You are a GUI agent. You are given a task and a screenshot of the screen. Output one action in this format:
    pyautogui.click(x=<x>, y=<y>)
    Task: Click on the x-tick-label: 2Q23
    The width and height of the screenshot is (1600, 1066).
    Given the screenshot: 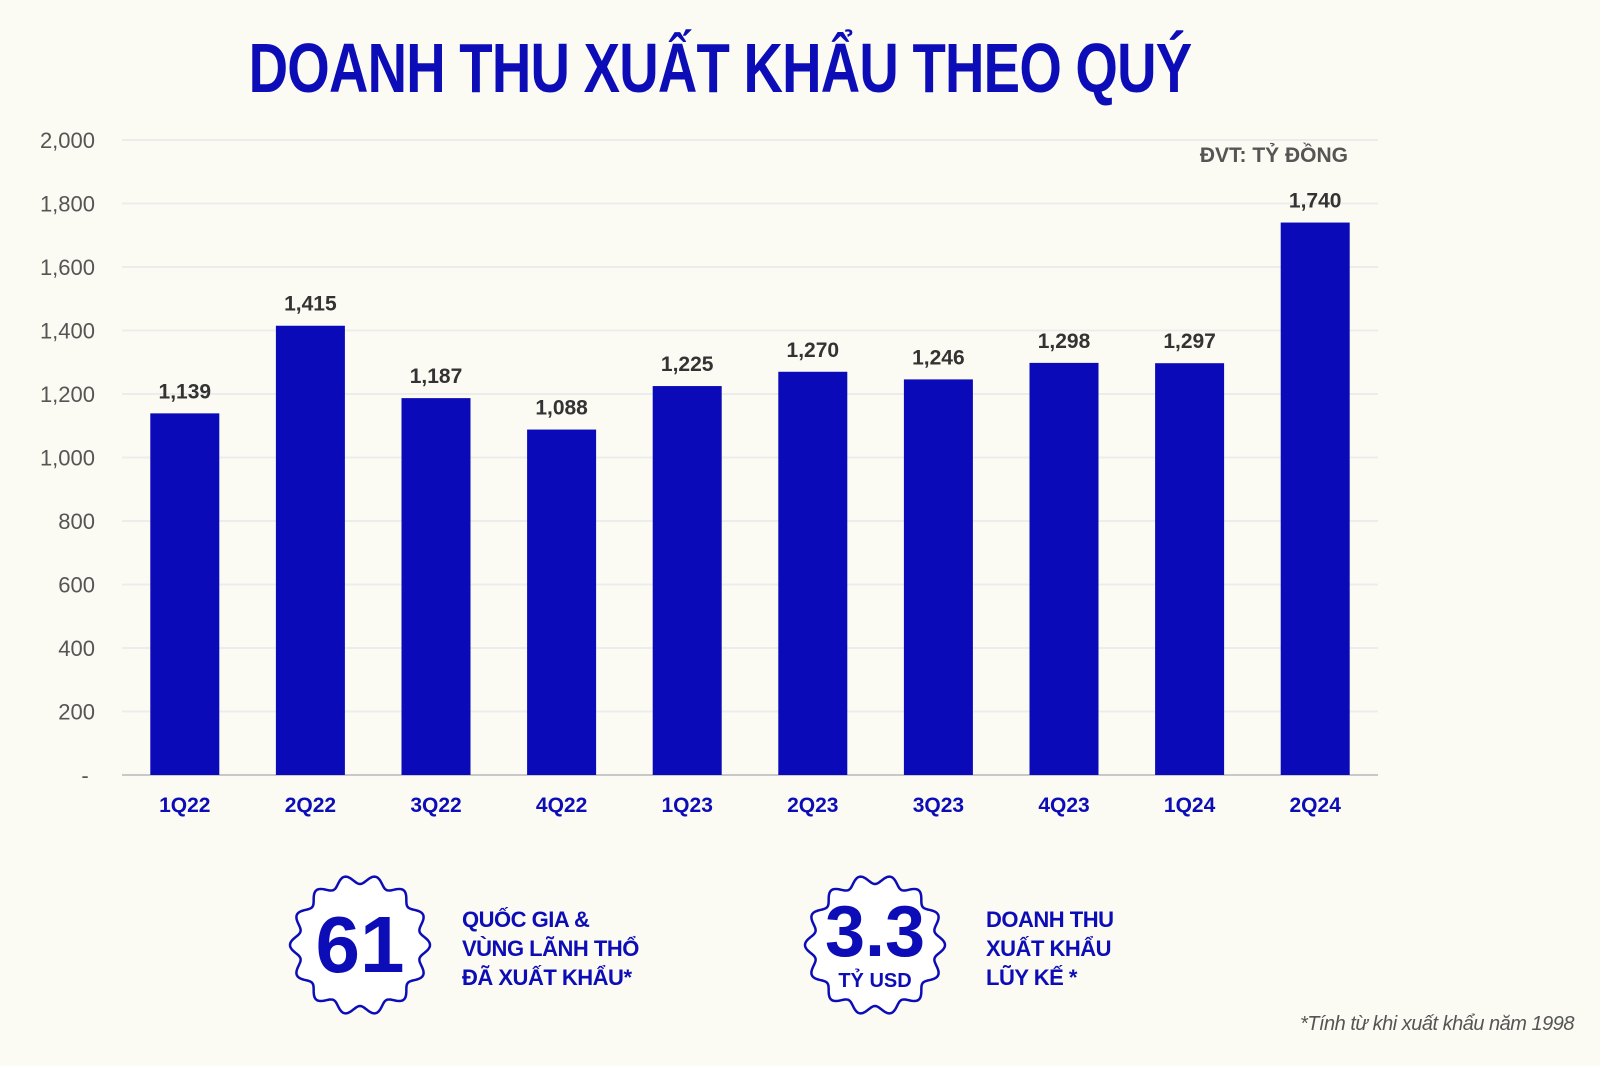 What is the action you would take?
    pyautogui.click(x=812, y=805)
    